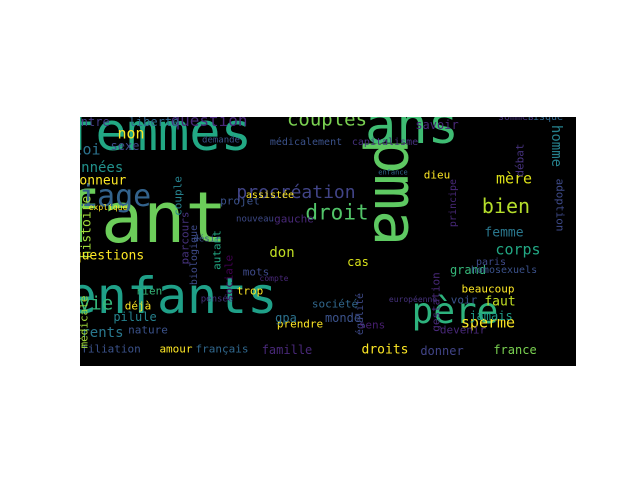 The width and height of the screenshot is (640, 480). Describe the element at coordinates (463, 330) in the screenshot. I see `word-devenir: devenir` at that location.